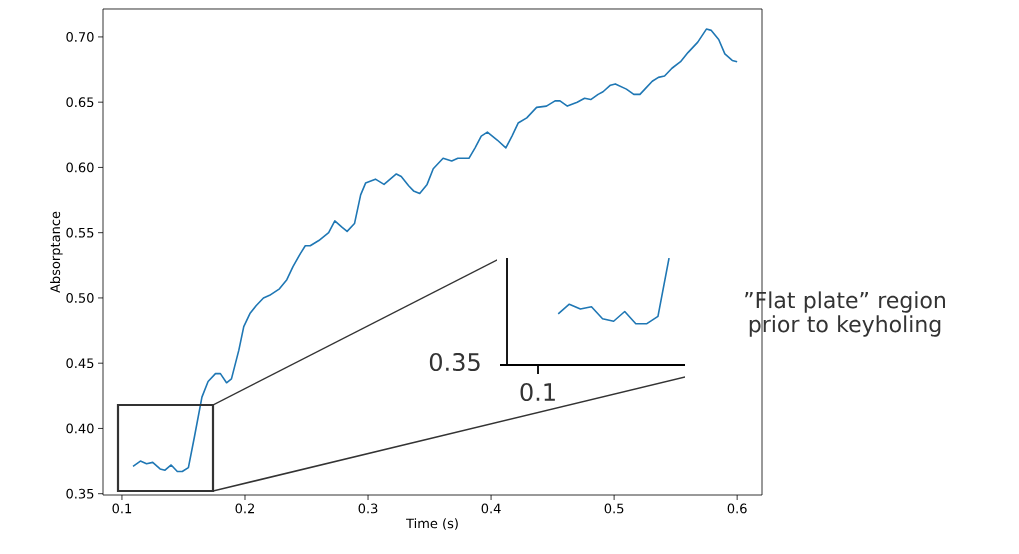 The width and height of the screenshot is (1019, 554). What do you see at coordinates (737, 508) in the screenshot?
I see `x-tick-label: 0.6` at bounding box center [737, 508].